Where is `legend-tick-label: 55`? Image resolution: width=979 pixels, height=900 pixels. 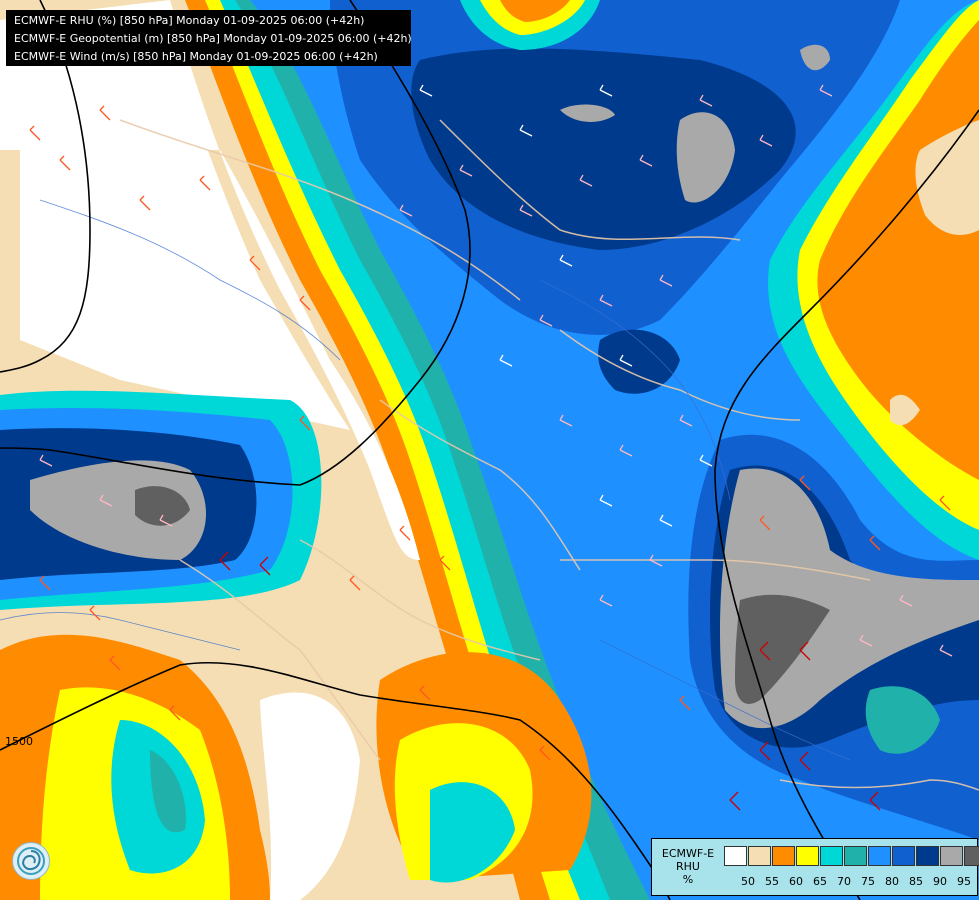
legend-tick-label: 55 is located at coordinates (772, 881).